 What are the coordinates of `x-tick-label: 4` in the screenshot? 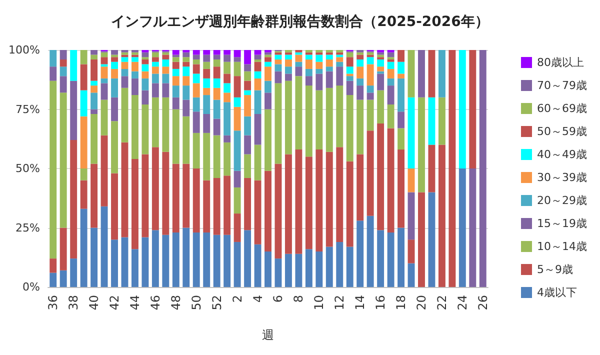 It's located at (257, 299).